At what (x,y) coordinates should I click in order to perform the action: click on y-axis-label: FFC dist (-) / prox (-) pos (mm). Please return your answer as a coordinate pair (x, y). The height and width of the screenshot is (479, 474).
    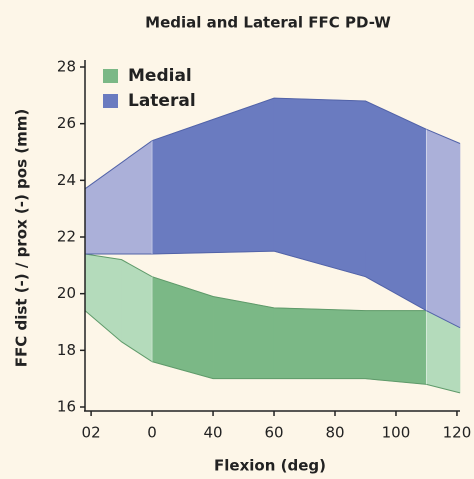
    Looking at the image, I should click on (22, 238).